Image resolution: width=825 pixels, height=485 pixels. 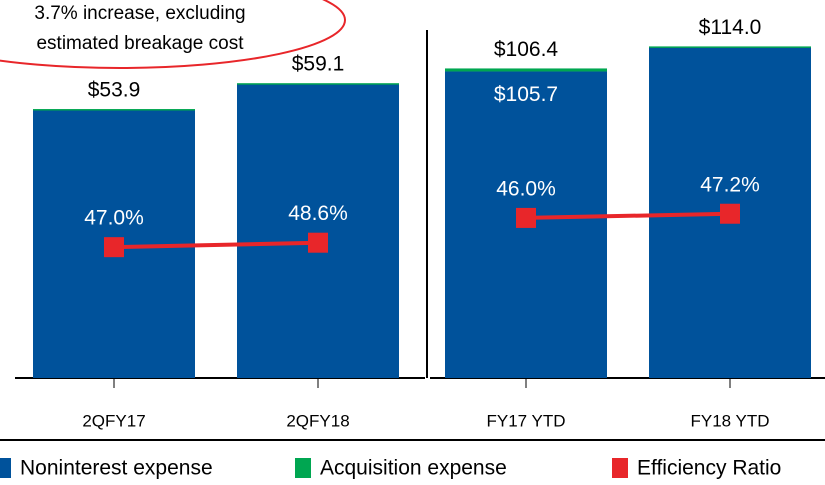 I want to click on legend-label: Noninterest expense, so click(x=116, y=468).